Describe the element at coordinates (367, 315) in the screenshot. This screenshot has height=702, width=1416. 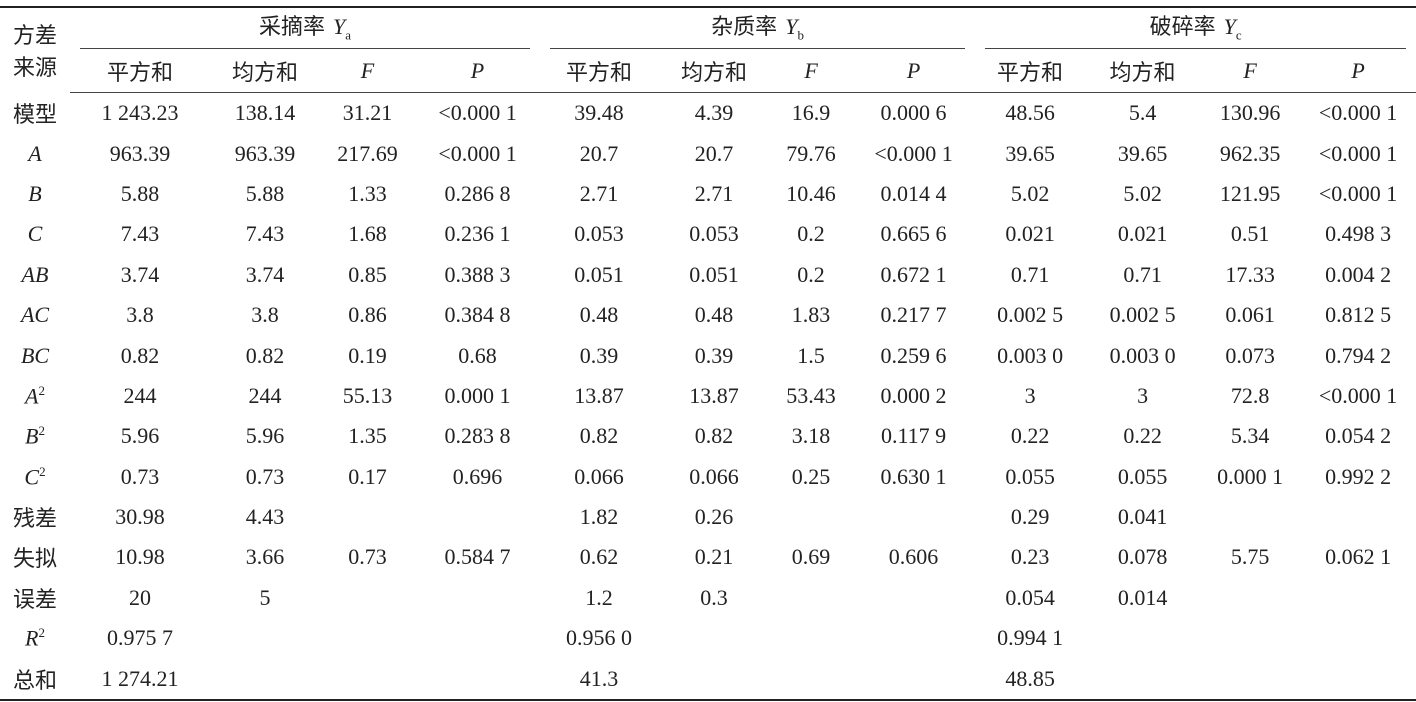
I see `cell: 0.86` at that location.